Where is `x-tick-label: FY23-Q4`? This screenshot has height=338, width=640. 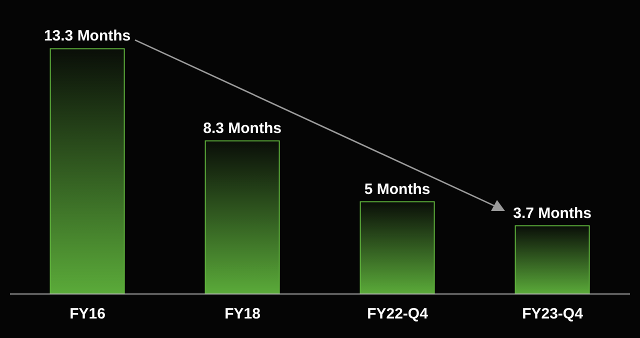 x-tick-label: FY23-Q4 is located at coordinates (553, 314).